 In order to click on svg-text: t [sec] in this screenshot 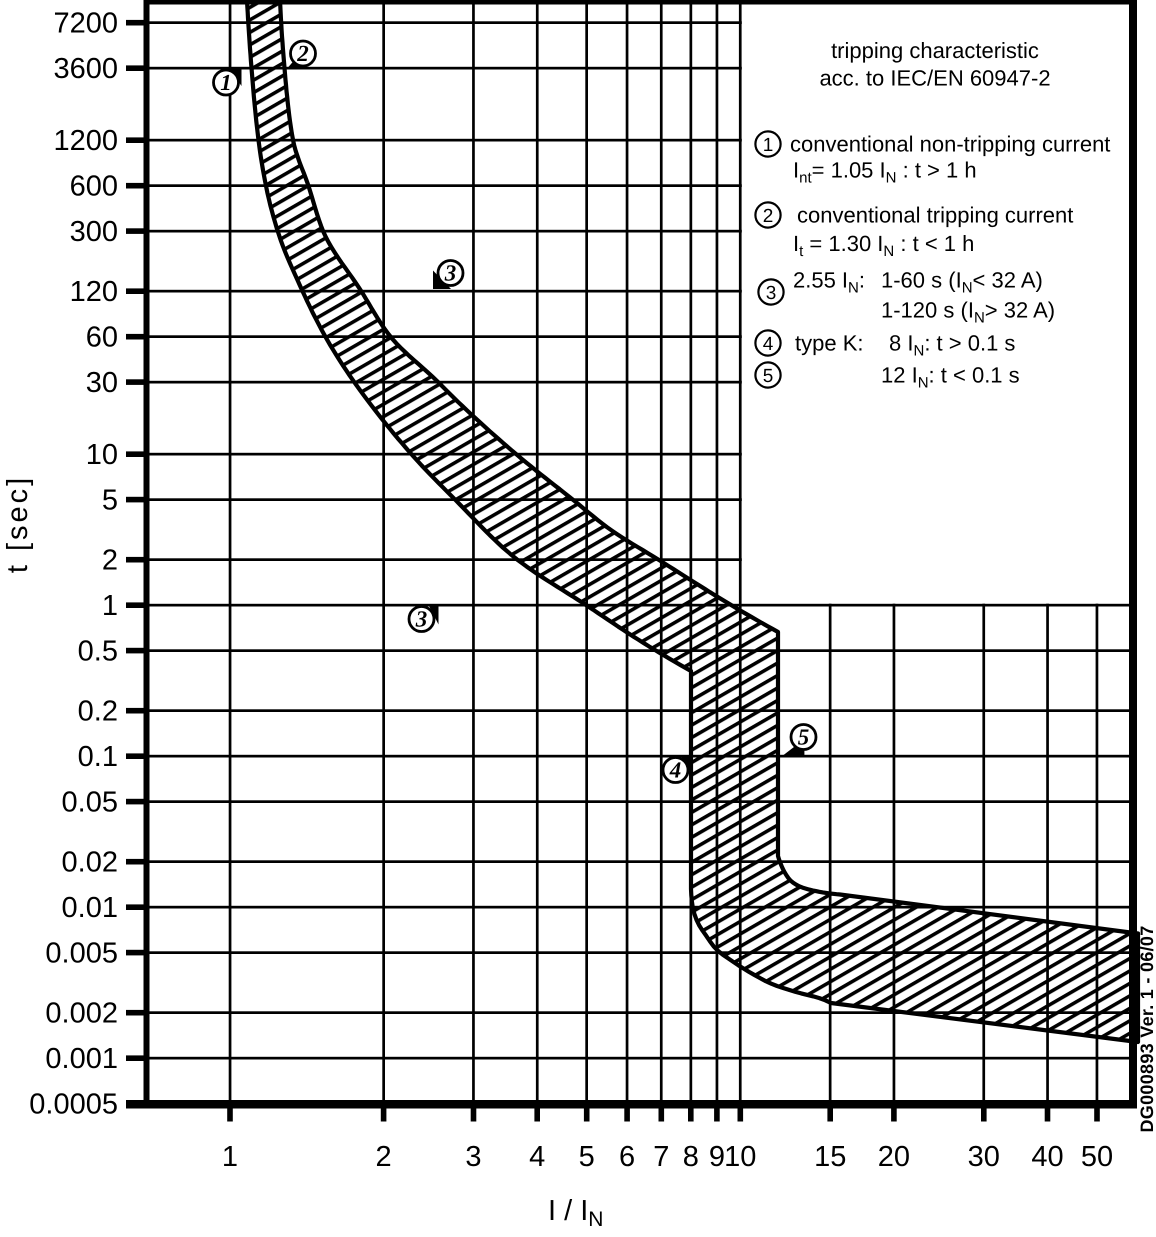, I will do `click(18, 524)`.